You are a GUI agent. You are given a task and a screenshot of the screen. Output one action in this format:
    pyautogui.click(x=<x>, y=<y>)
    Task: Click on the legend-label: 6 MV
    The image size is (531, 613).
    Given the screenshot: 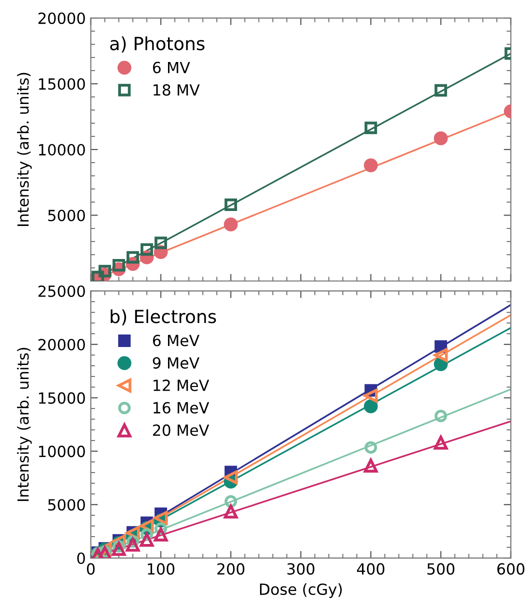 What is the action you would take?
    pyautogui.click(x=171, y=68)
    